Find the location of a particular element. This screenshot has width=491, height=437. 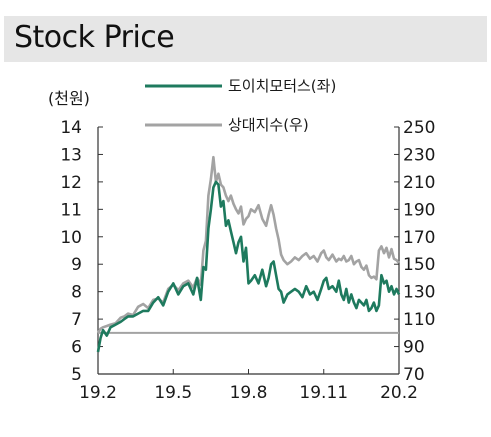

y-left-tick-label: 9 is located at coordinates (76, 265).